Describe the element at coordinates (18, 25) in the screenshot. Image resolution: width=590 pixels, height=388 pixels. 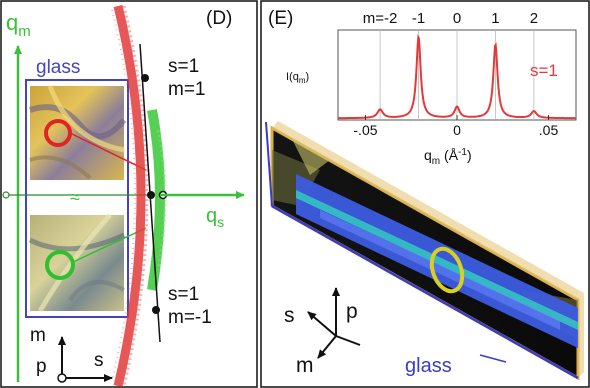
I see `qm-axis-label: qm` at that location.